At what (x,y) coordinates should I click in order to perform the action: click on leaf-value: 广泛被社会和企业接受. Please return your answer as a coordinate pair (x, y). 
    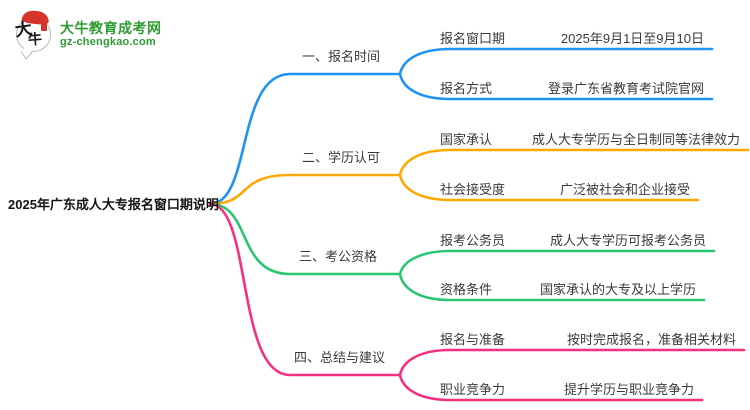
    Looking at the image, I should click on (624, 189).